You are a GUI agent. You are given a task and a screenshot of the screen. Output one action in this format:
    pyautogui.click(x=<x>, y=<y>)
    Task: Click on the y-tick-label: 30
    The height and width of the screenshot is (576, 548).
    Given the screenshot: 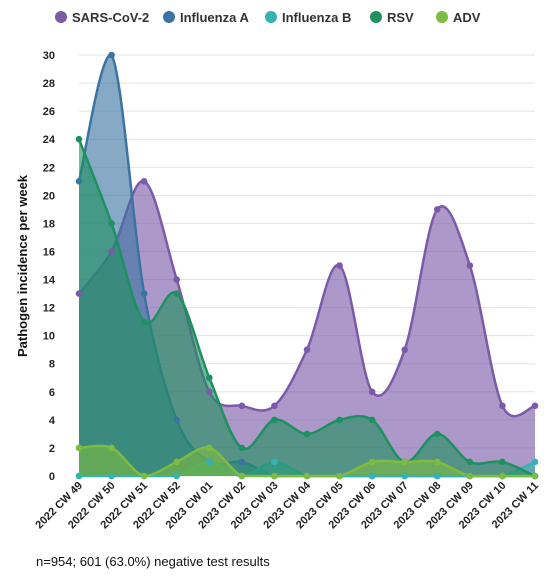 What is the action you would take?
    pyautogui.click(x=49, y=56)
    